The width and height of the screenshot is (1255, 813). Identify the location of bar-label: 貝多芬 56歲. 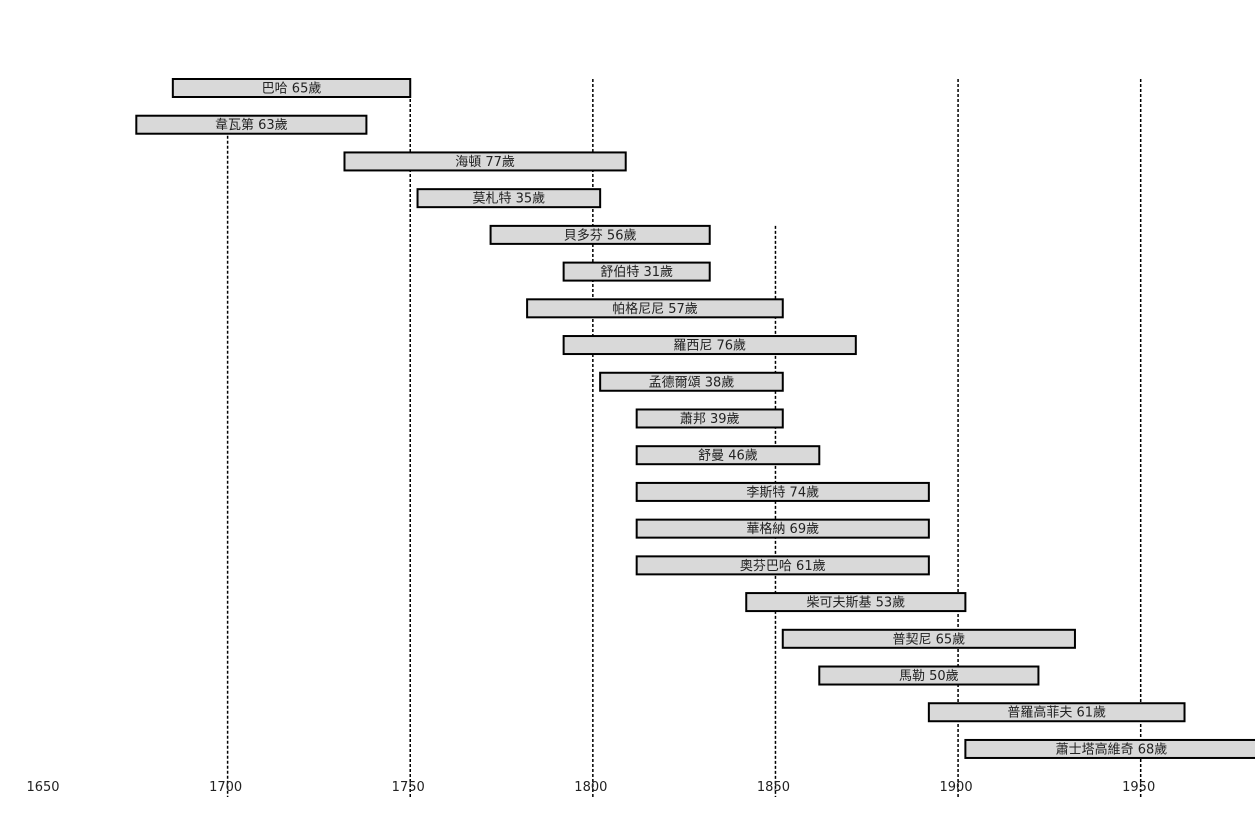
(600, 235).